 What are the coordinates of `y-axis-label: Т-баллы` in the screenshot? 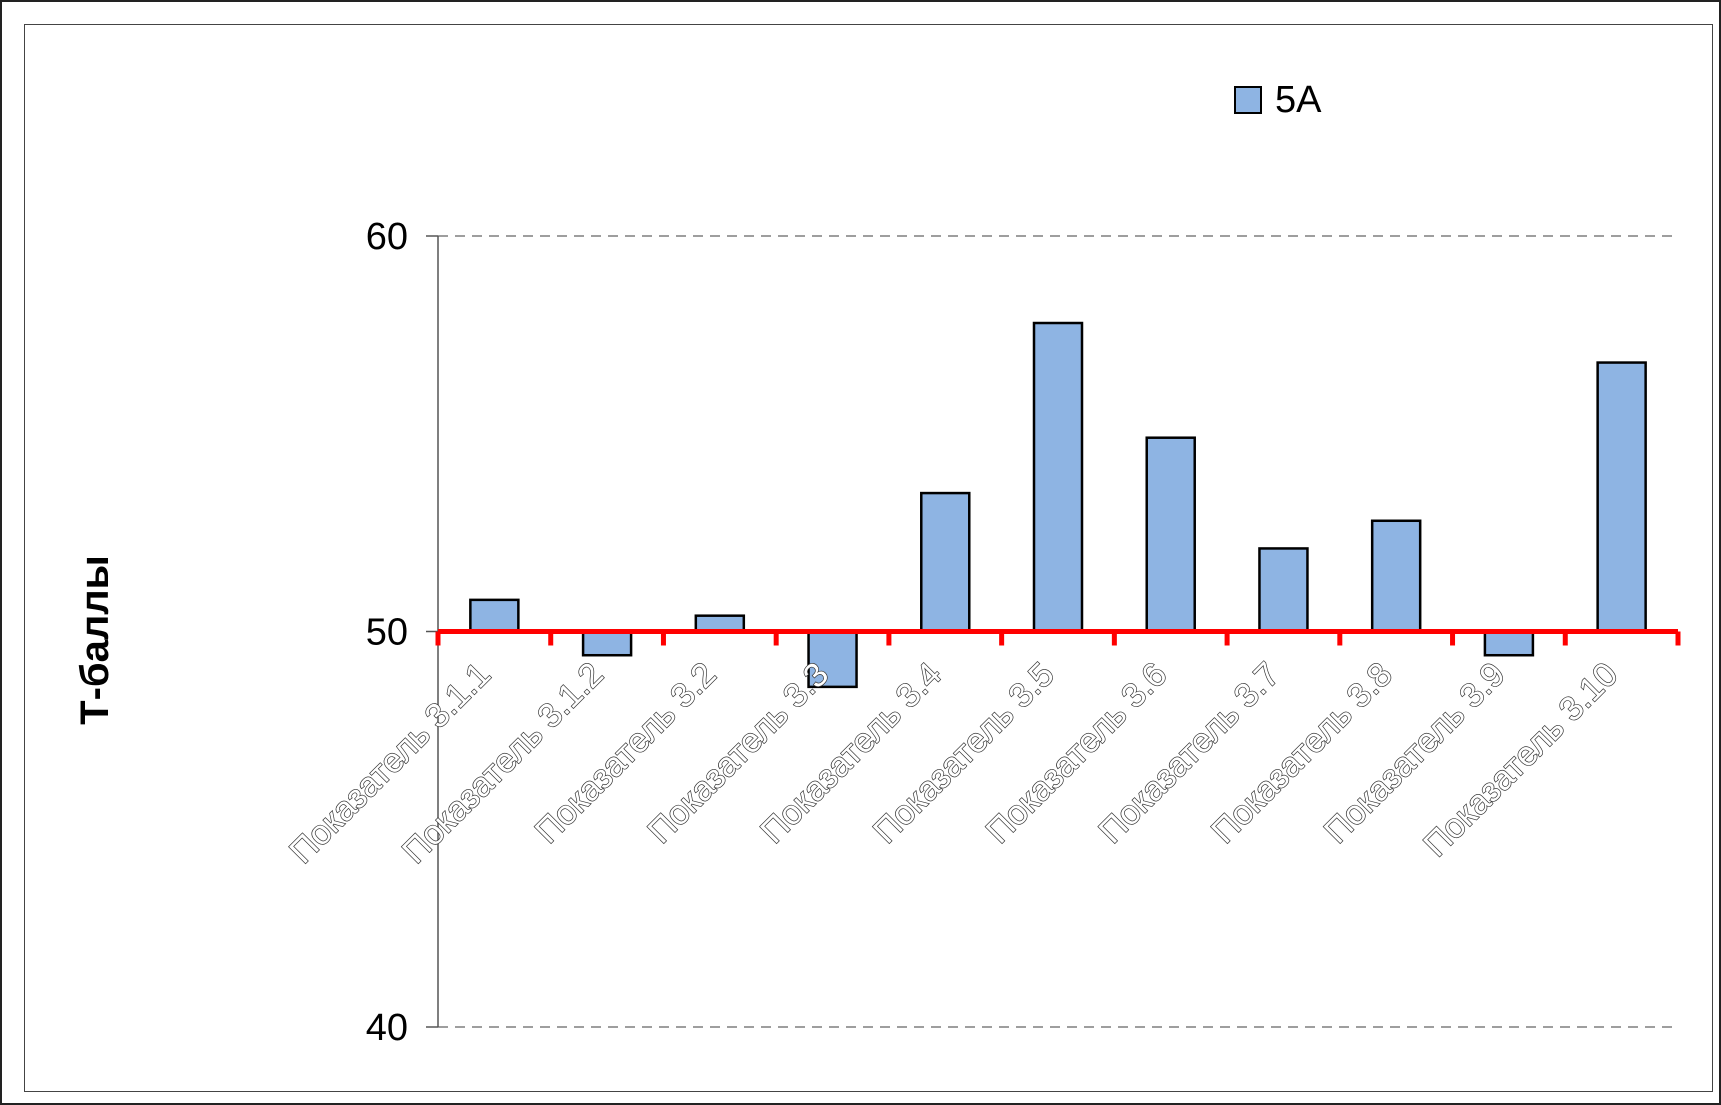 It's located at (95, 640).